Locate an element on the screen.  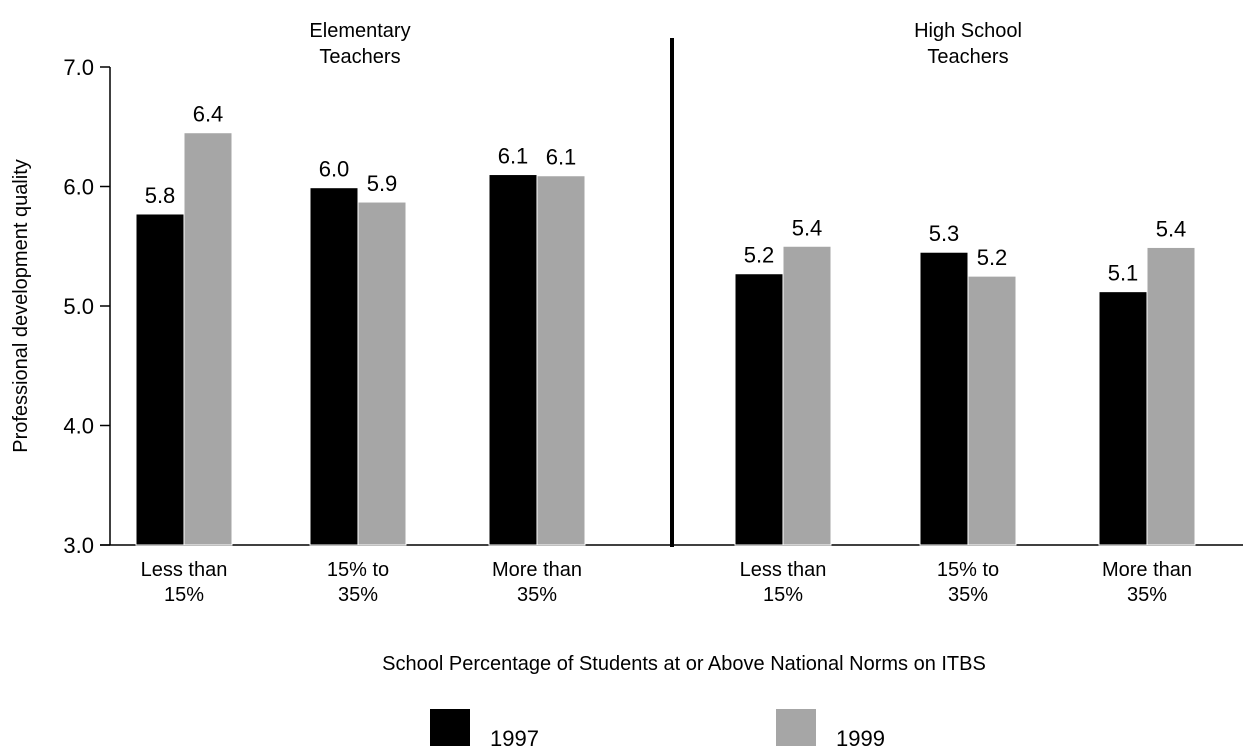
data-label: 5.9 is located at coordinates (382, 183).